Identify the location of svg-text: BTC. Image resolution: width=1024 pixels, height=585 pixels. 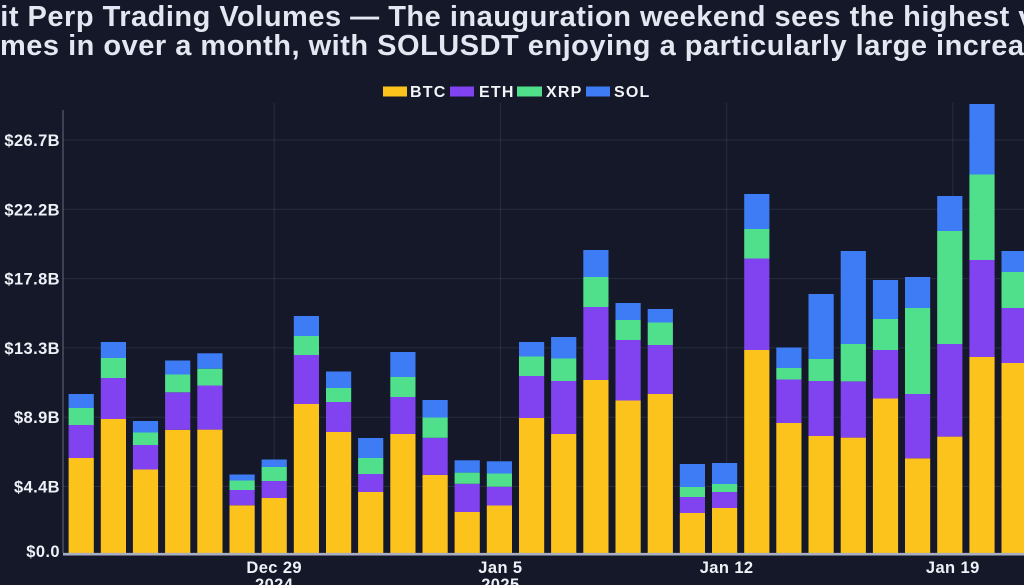
(428, 92).